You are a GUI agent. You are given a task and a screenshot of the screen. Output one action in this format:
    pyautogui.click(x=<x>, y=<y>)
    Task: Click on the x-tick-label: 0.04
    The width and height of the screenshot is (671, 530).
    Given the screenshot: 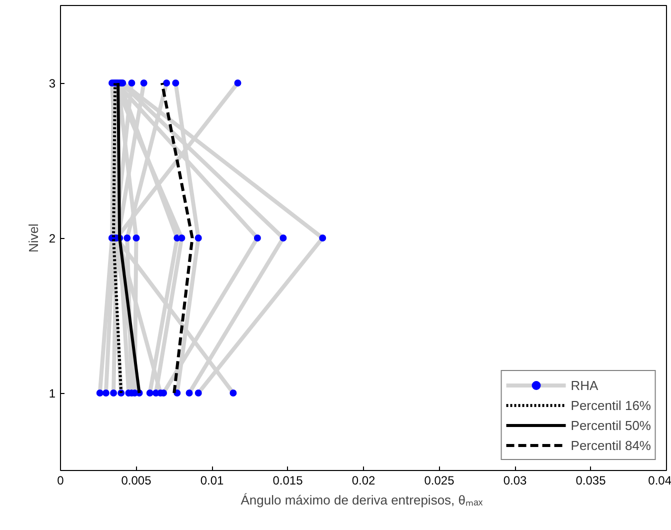 What is the action you would take?
    pyautogui.click(x=659, y=481)
    